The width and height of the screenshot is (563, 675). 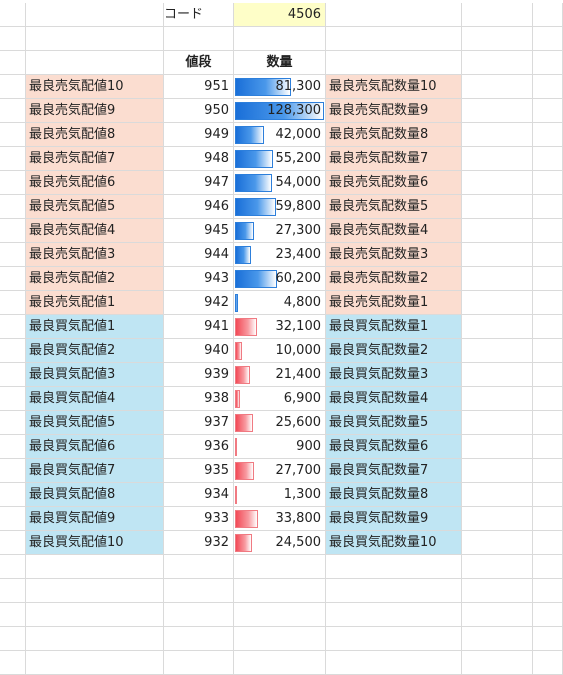 I want to click on quantity-label-cell: 最良売気配数量9, so click(x=394, y=111).